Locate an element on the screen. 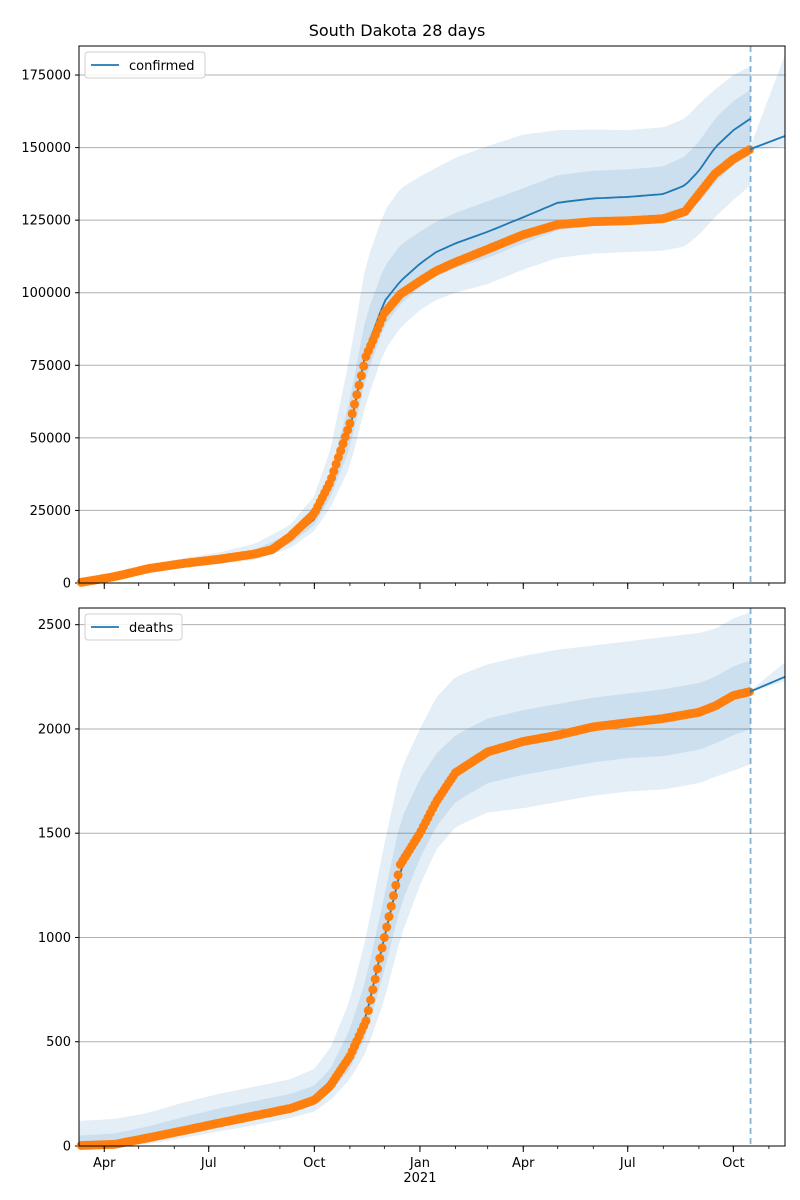 This screenshot has height=1200, width=800. y-tick-label: 1500 is located at coordinates (54, 834).